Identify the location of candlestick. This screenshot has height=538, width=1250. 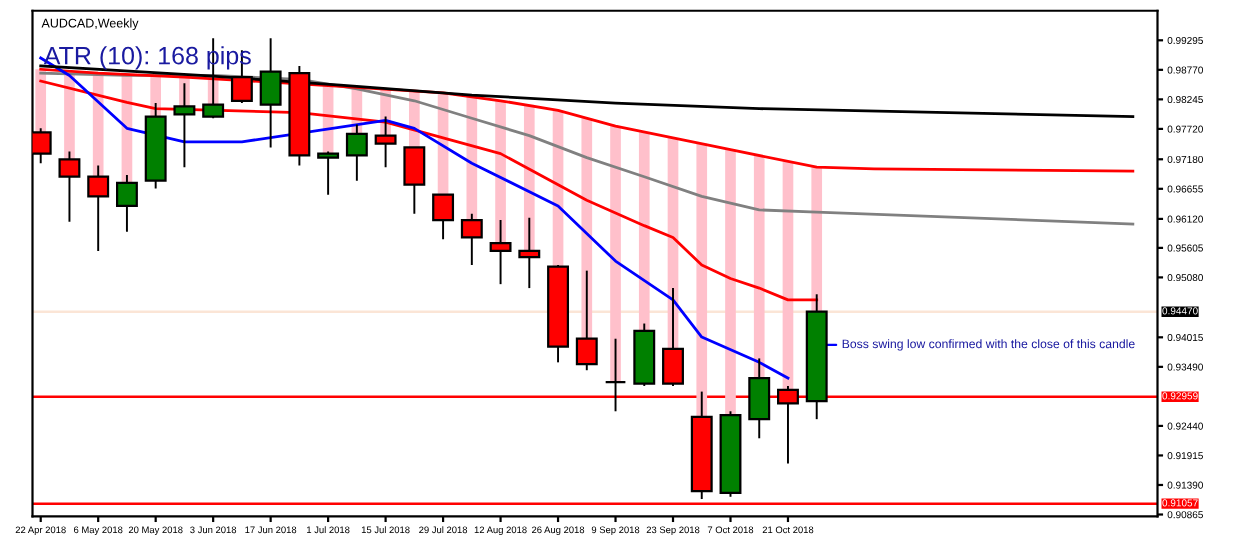
(615, 375).